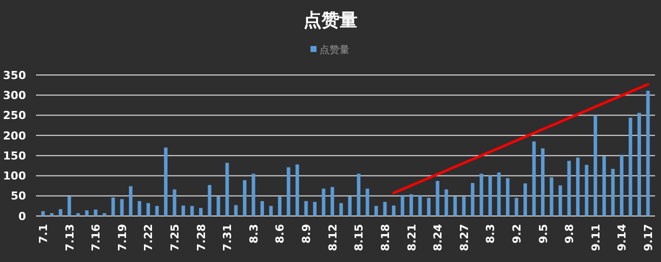  What do you see at coordinates (22, 216) in the screenshot?
I see `y-tick-label: 0` at bounding box center [22, 216].